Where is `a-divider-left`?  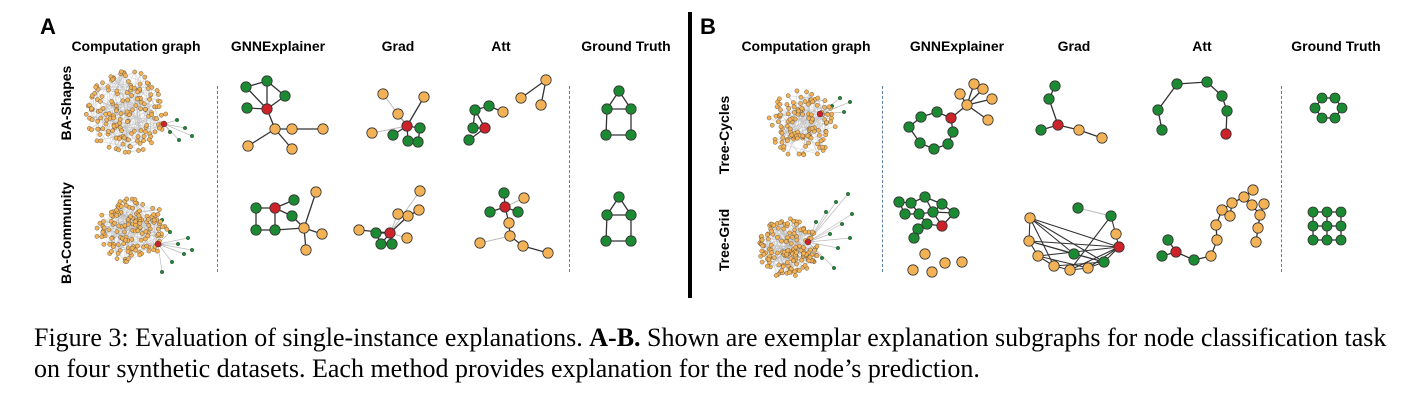 a-divider-left is located at coordinates (217, 179).